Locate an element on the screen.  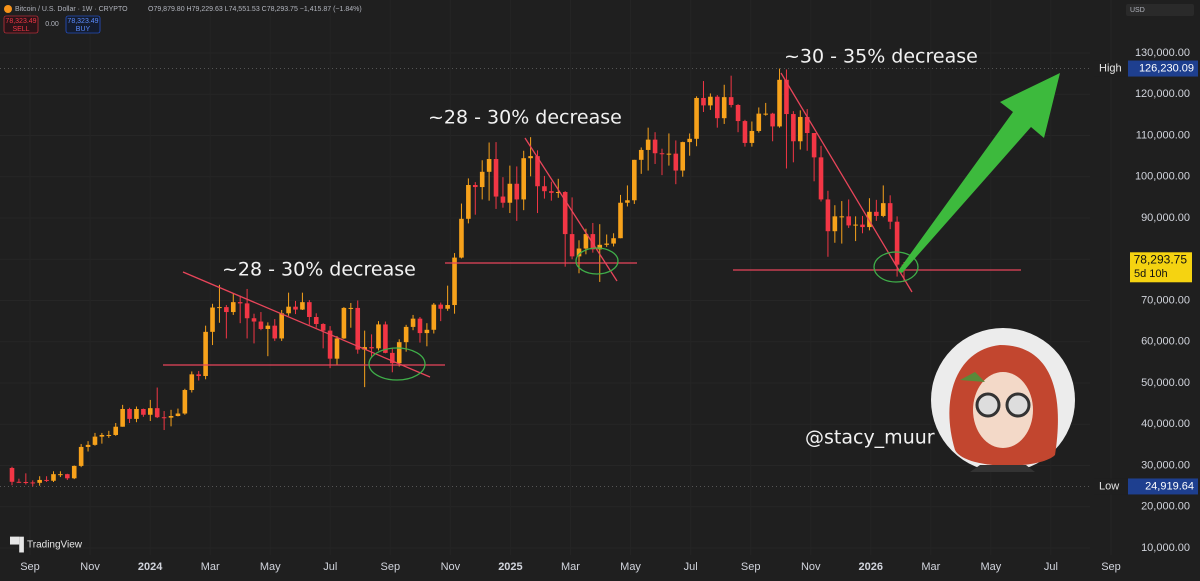
y-tick-label: 30,000.00 is located at coordinates (1165, 465).